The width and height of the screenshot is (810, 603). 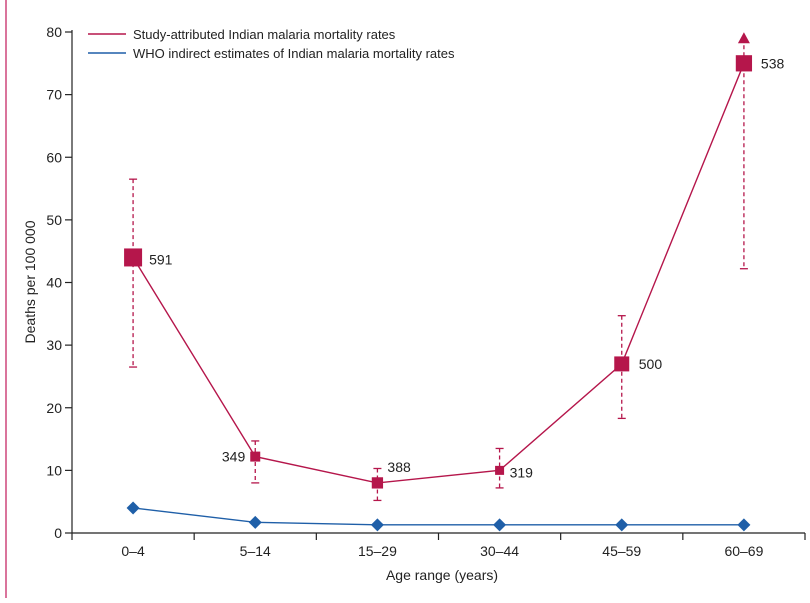 I want to click on x-tick-label: 15–29, so click(x=377, y=551).